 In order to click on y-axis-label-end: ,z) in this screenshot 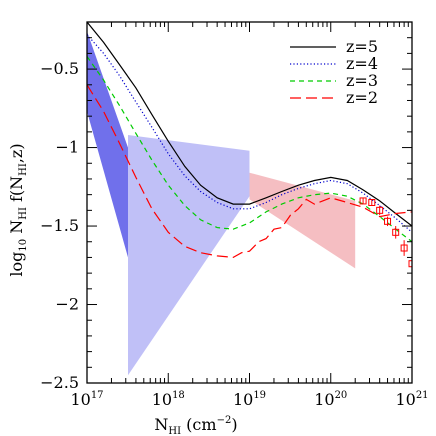, I will do `click(16, 153)`.